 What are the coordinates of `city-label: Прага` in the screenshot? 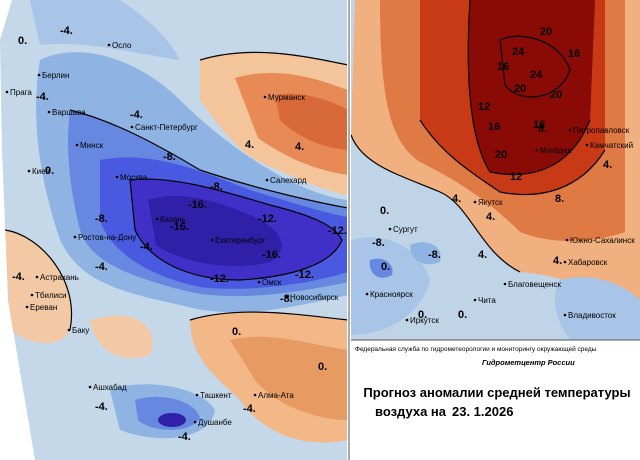 It's located at (21, 92).